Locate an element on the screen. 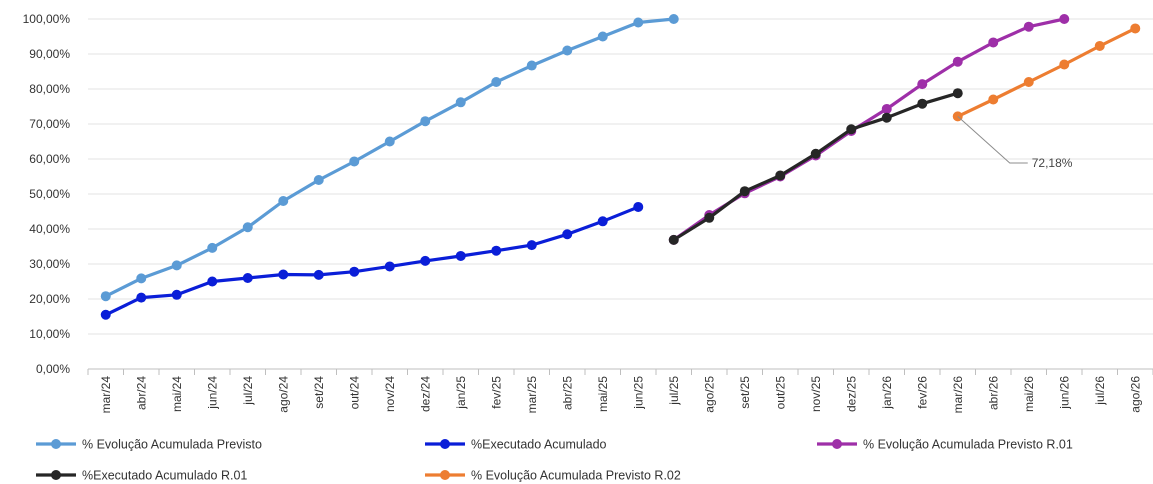 The image size is (1153, 484). x-tick-label: fev/25 is located at coordinates (496, 392).